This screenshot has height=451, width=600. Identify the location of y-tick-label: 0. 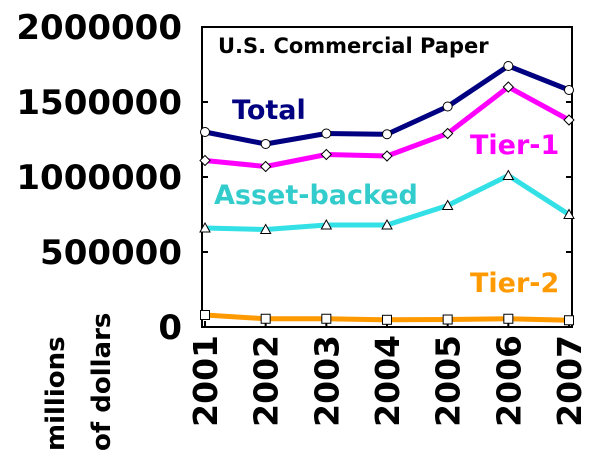
(170, 328).